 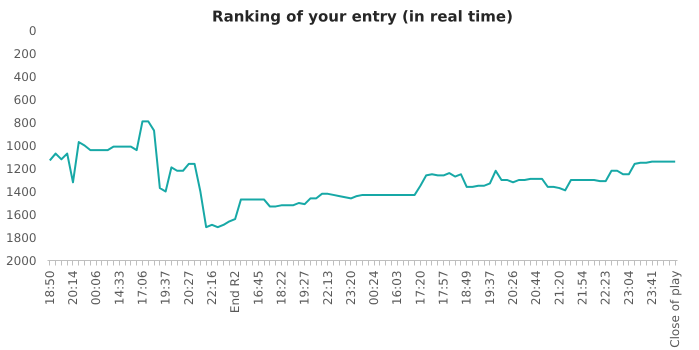 I want to click on x-tick-label: 21:54, so click(x=583, y=288).